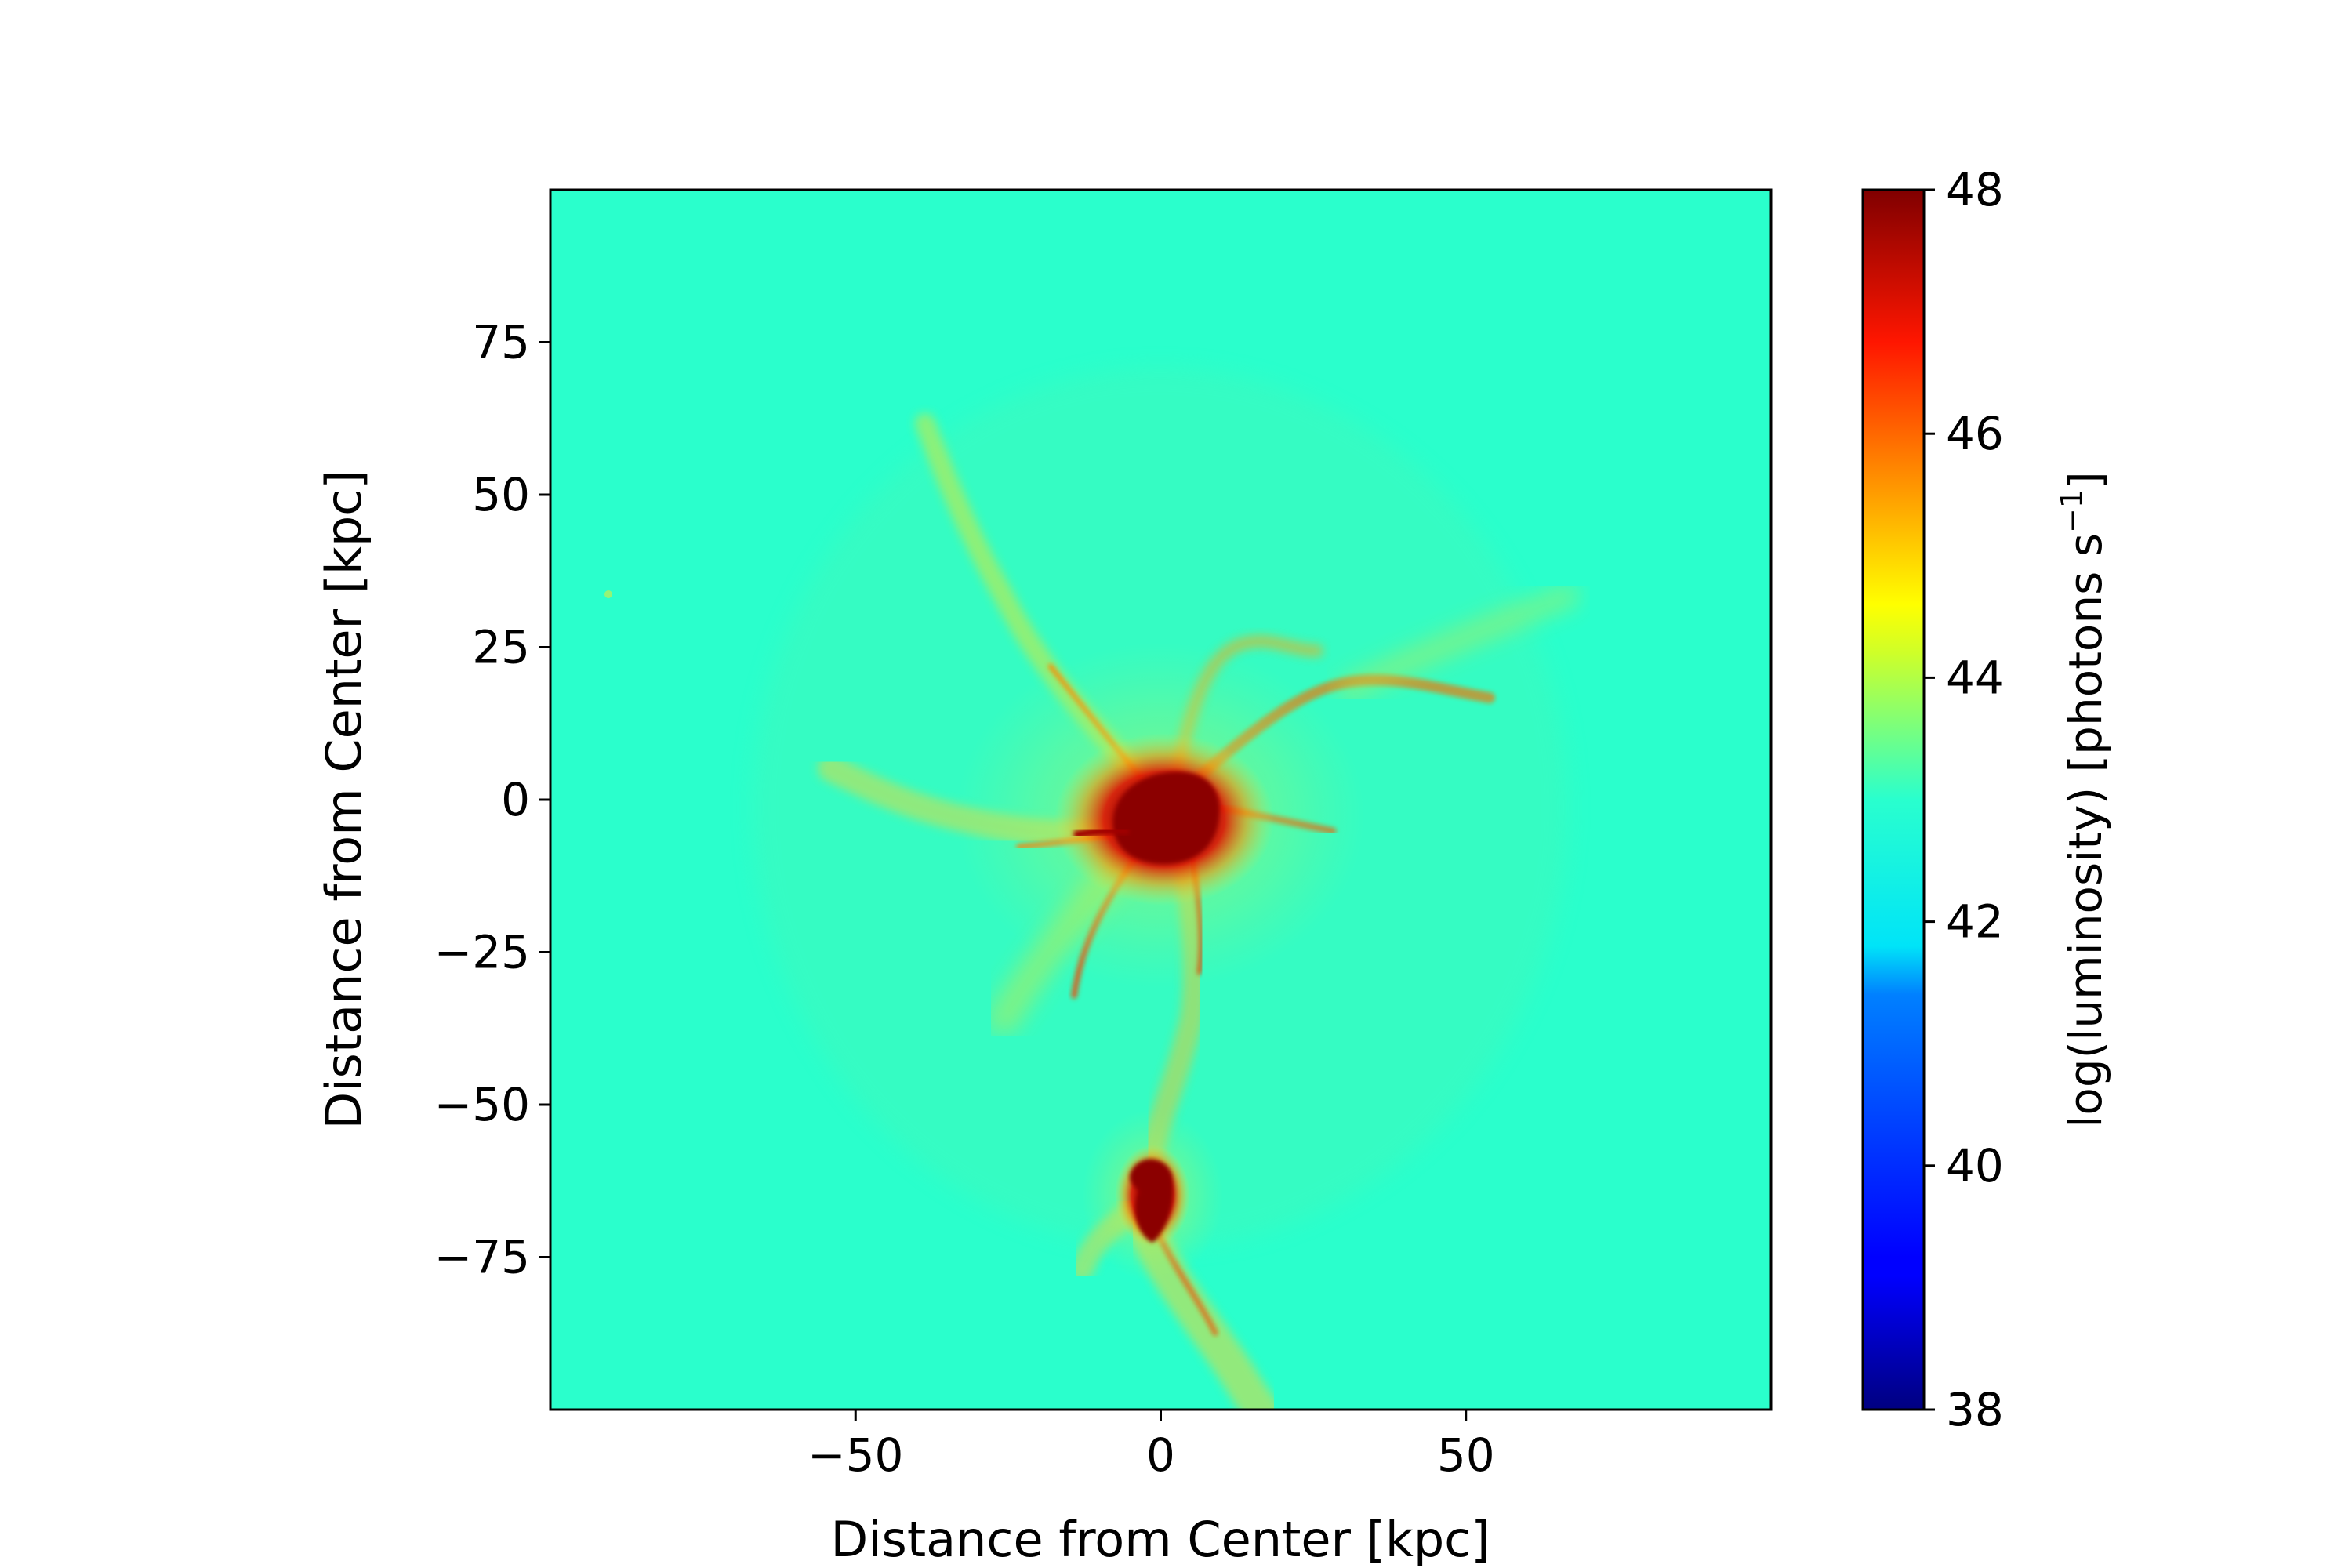  Describe the element at coordinates (2085, 480) in the screenshot. I see `colorbar-label-end: ]` at that location.